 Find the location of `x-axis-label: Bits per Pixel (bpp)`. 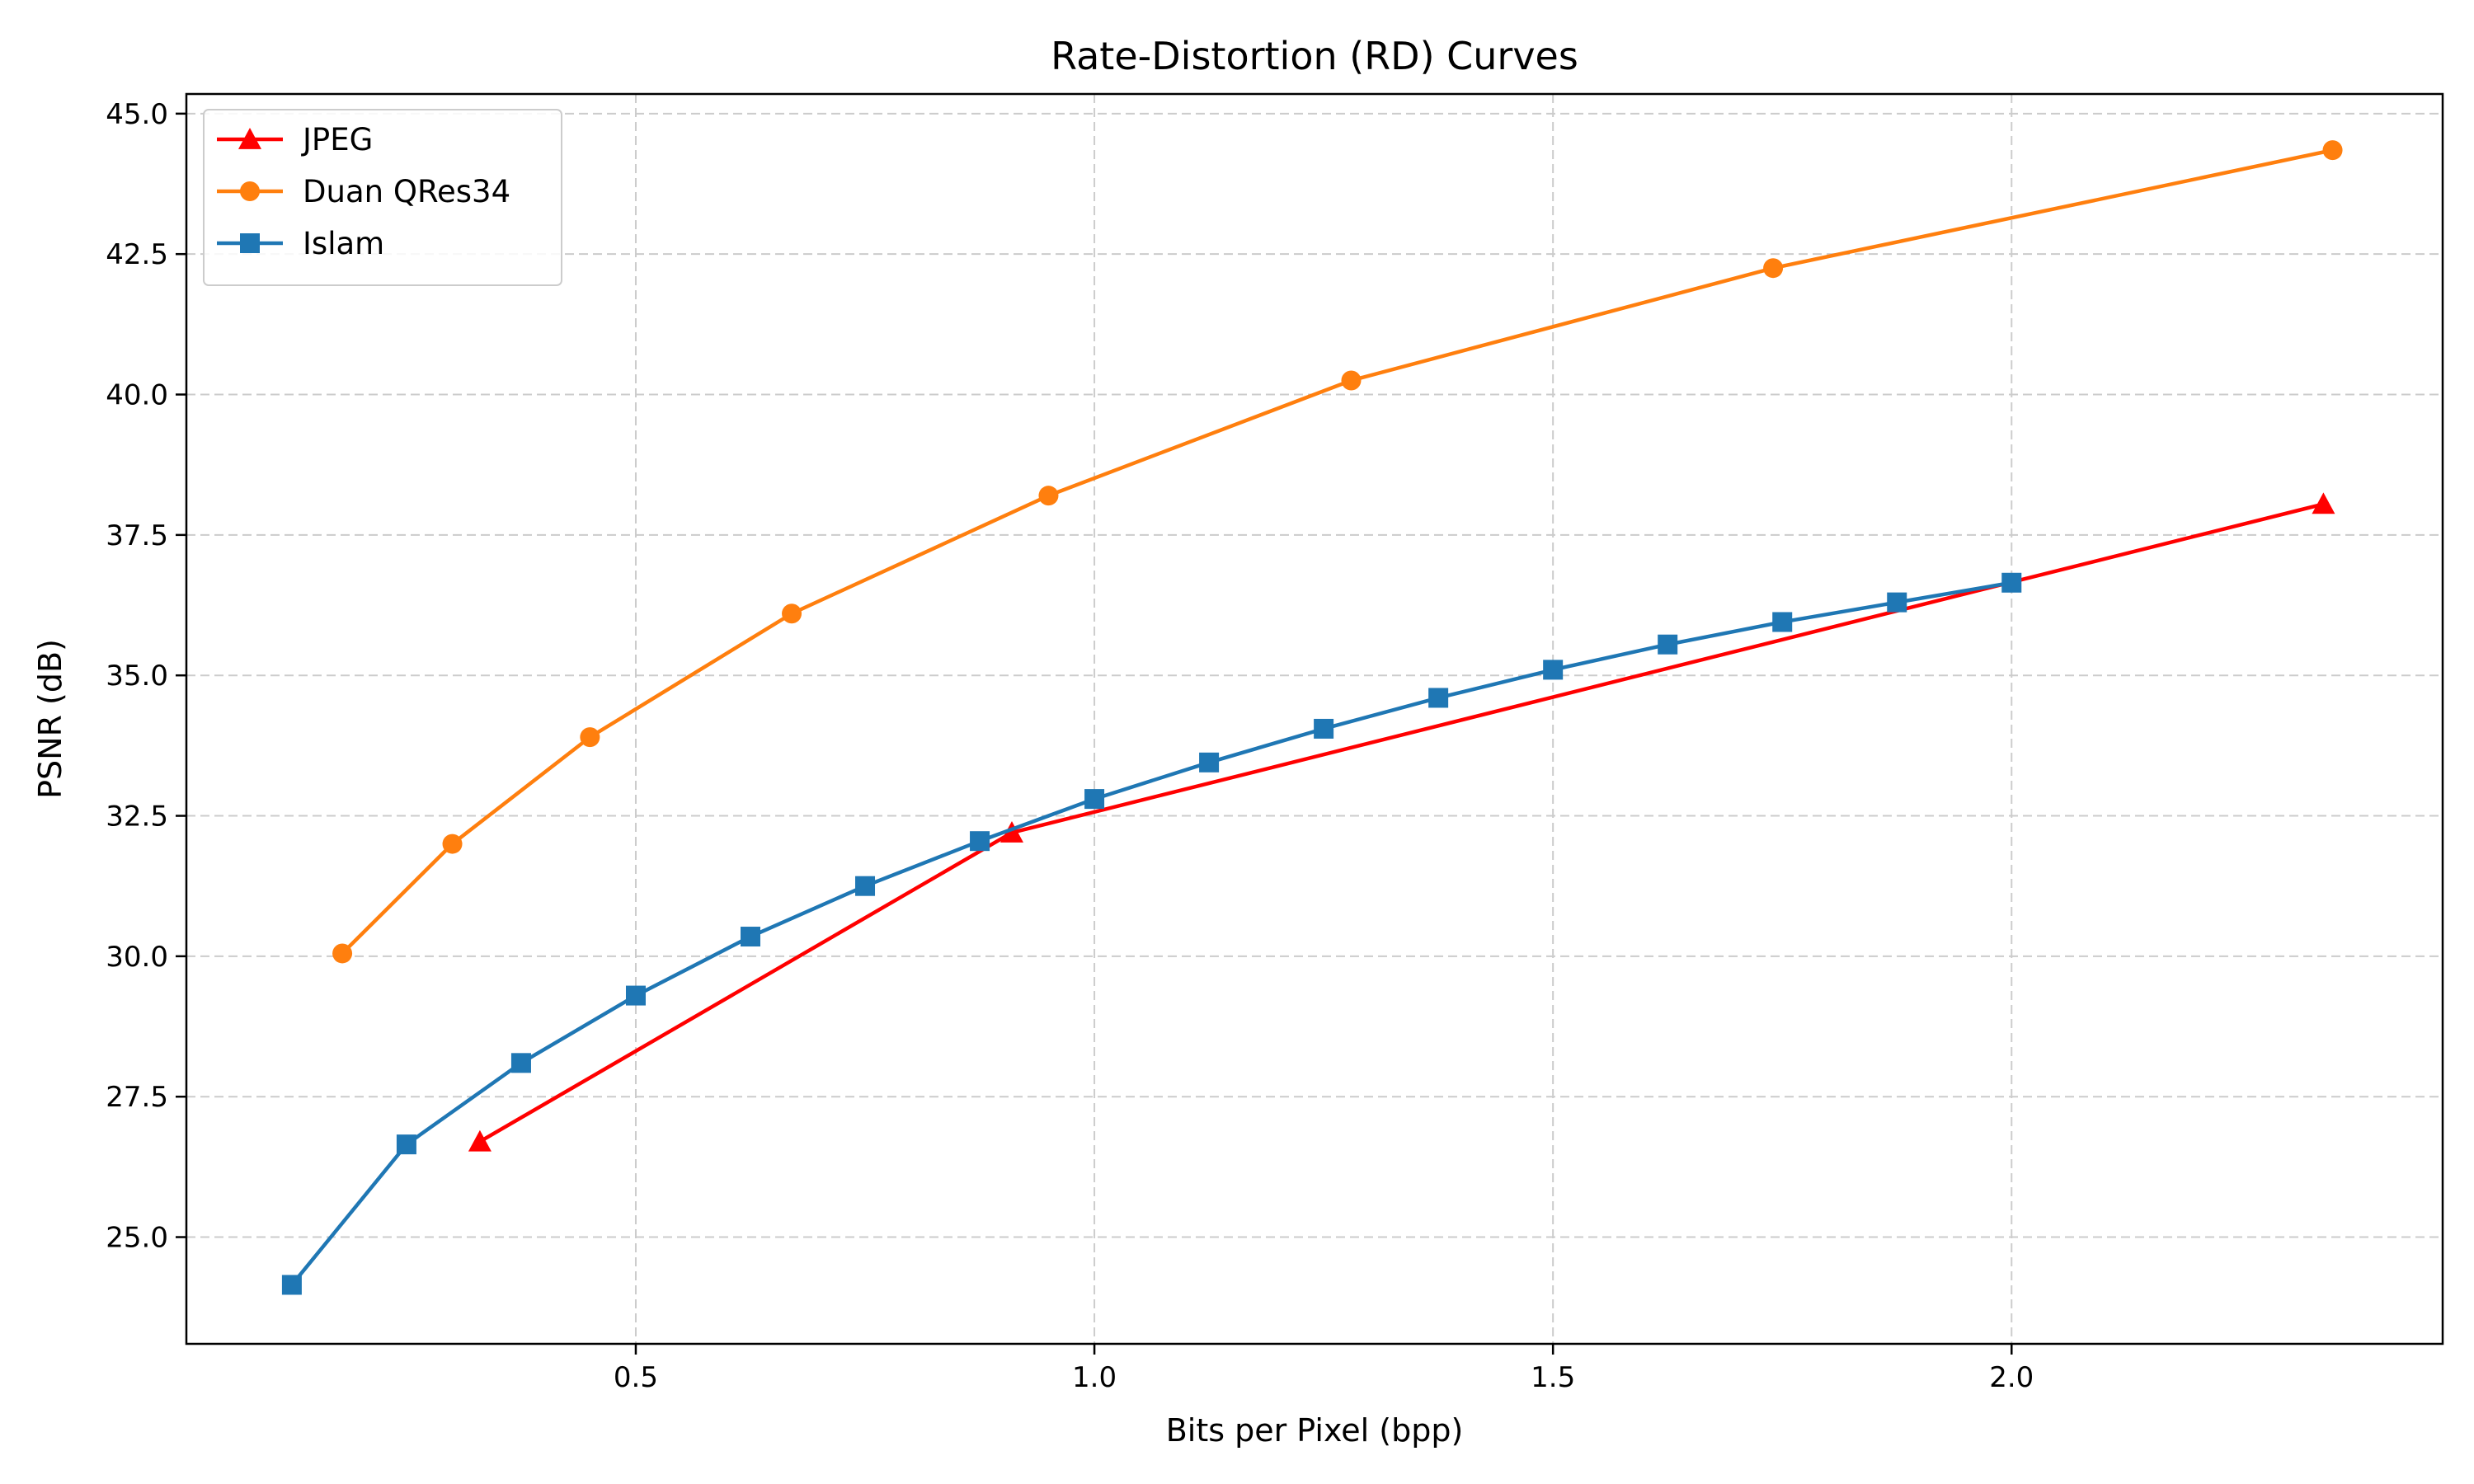

x-axis-label: Bits per Pixel (bpp) is located at coordinates (1315, 1430).